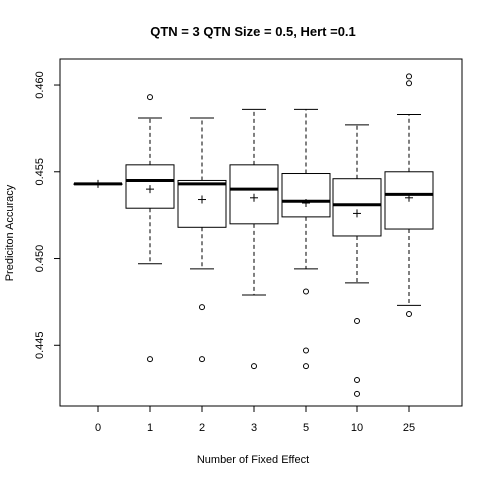 The height and width of the screenshot is (480, 480). What do you see at coordinates (306, 428) in the screenshot?
I see `x-tick-label: 5` at bounding box center [306, 428].